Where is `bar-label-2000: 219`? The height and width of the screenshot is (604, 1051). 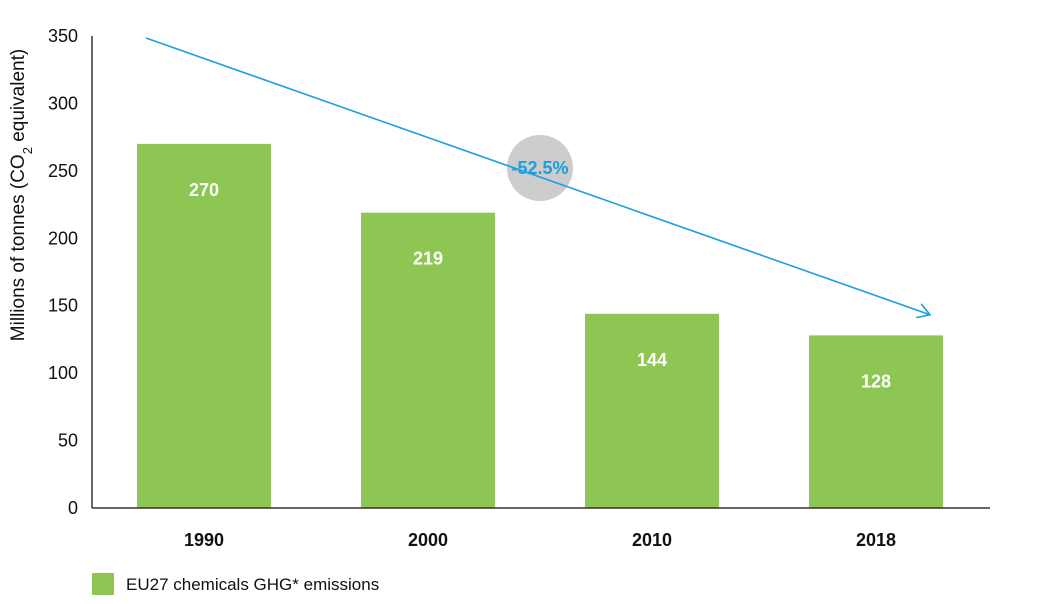
bar-label-2000: 219 is located at coordinates (428, 259).